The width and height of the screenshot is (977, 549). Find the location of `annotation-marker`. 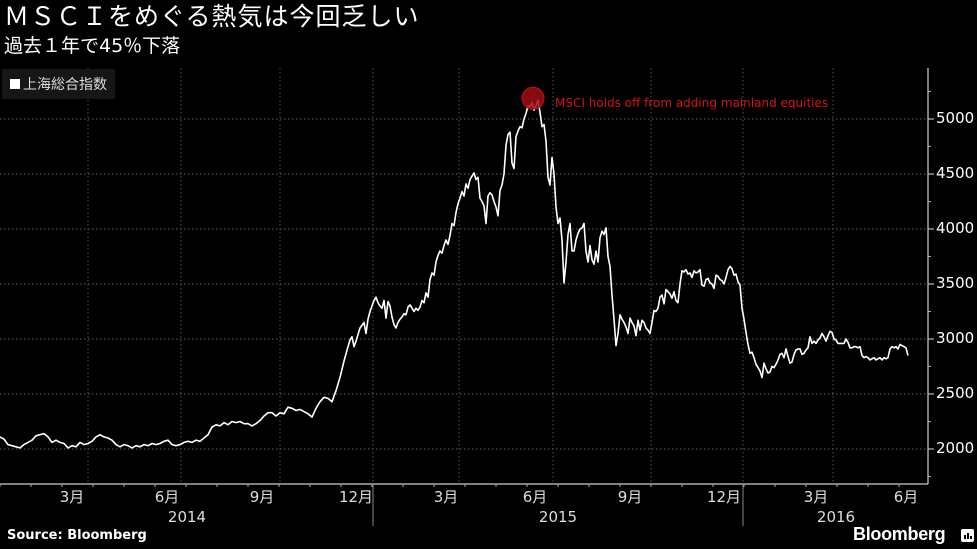

annotation-marker is located at coordinates (533, 98).